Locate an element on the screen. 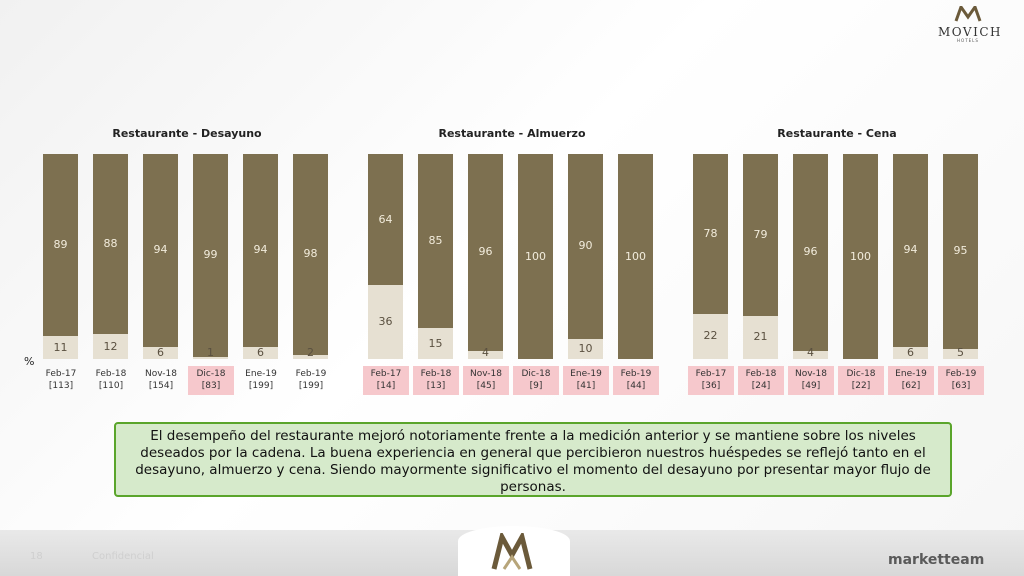 This screenshot has height=576, width=1024. bar-bottom-value-label: 21 is located at coordinates (760, 337).